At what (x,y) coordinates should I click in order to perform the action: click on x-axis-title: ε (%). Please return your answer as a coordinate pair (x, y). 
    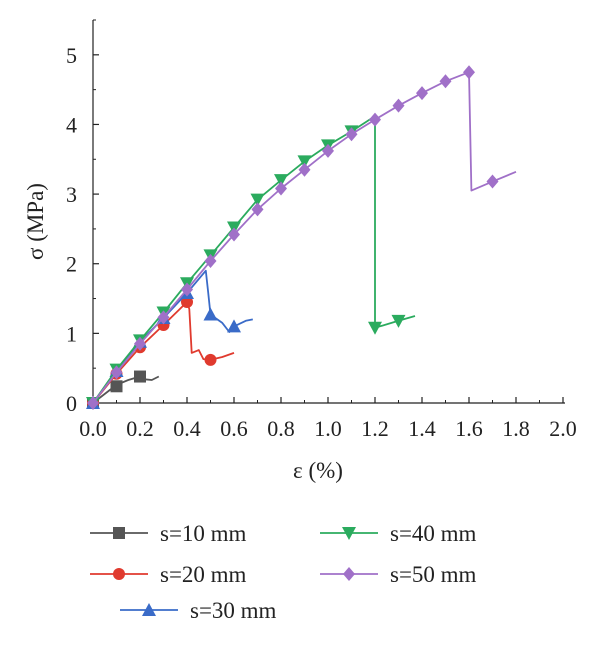
    Looking at the image, I should click on (318, 470).